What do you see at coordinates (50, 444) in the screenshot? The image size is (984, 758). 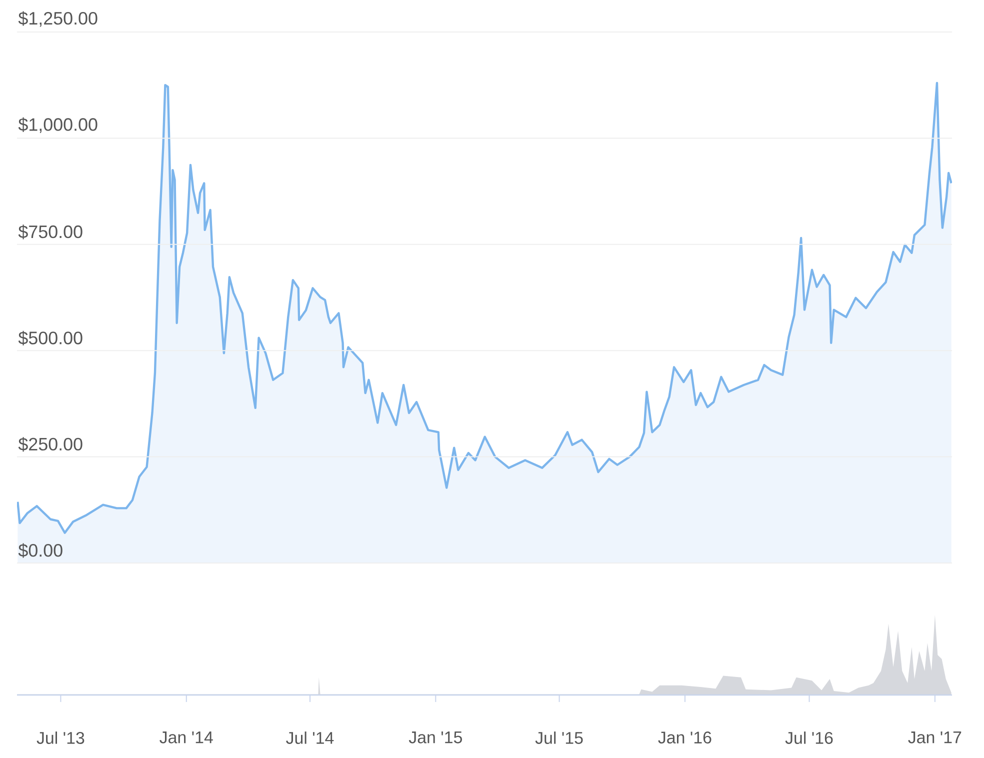 I see `y-tick-label: $250.00` at bounding box center [50, 444].